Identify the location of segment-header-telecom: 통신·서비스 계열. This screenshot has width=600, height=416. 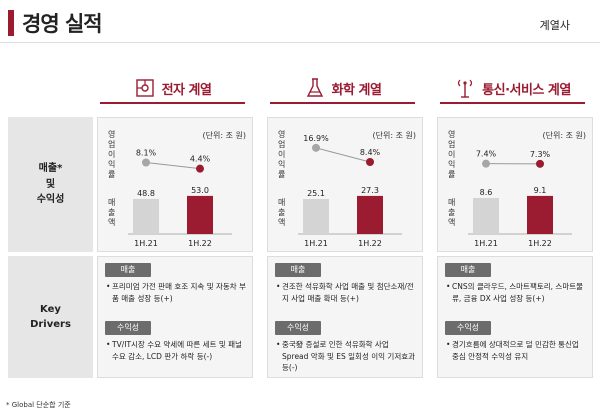
(512, 90).